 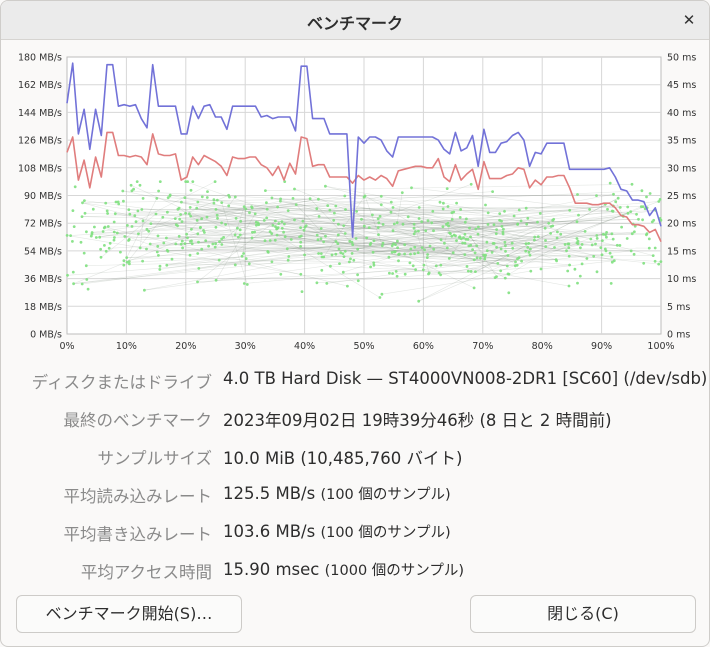 I want to click on y-right-tick-label: 50 ms, so click(x=681, y=58).